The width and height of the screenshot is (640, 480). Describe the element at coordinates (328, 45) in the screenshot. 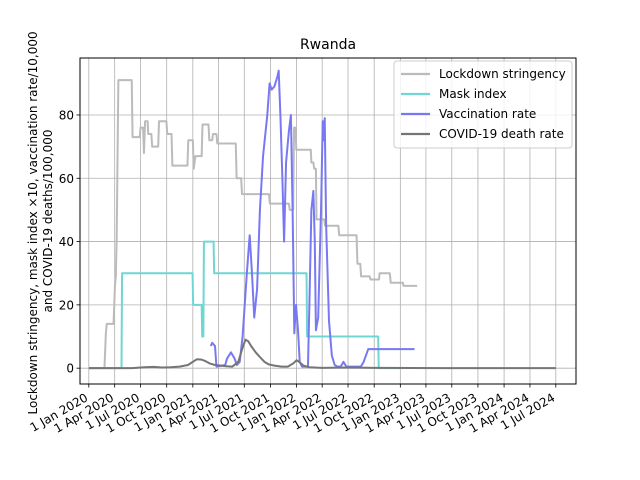

I see `chart-title: Rwanda` at that location.